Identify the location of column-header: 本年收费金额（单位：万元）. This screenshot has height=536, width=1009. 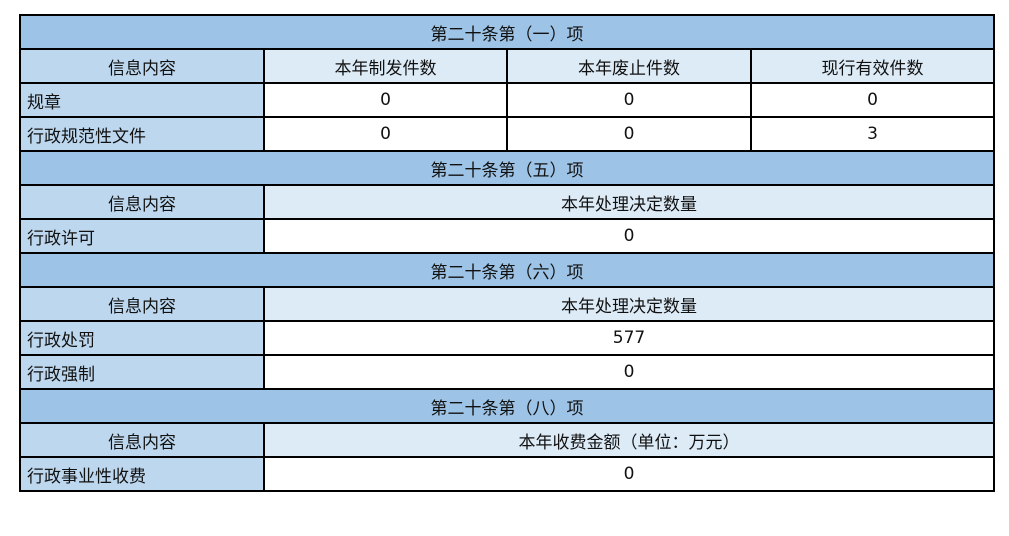
(629, 440).